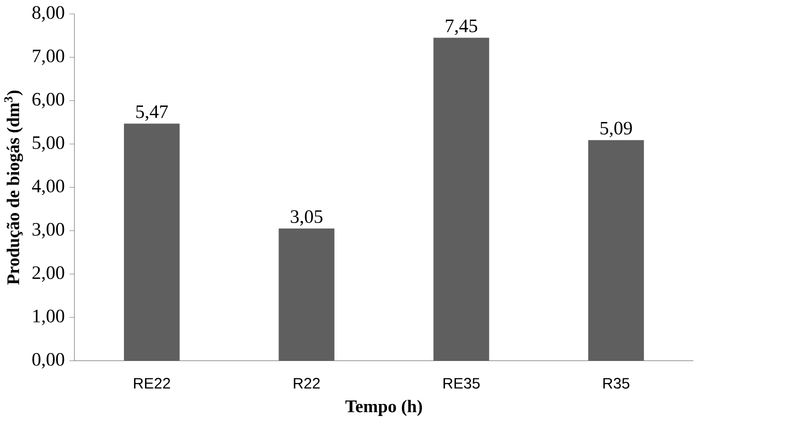 Image resolution: width=786 pixels, height=441 pixels. Describe the element at coordinates (462, 27) in the screenshot. I see `data-label: 7,45` at that location.